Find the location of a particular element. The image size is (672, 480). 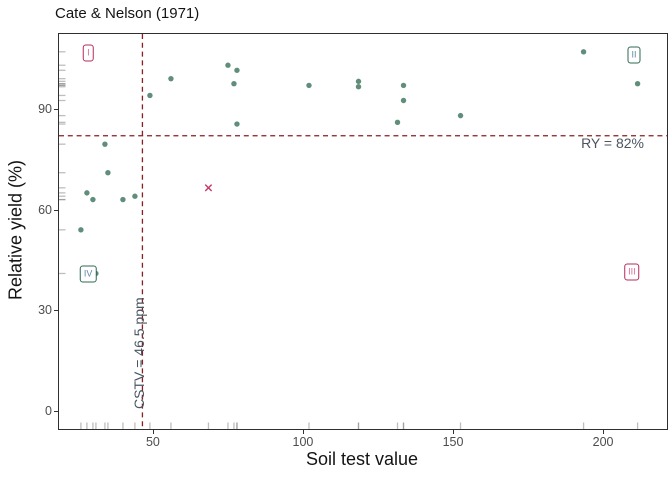

ry-annotation: RY = 82% is located at coordinates (612, 143).